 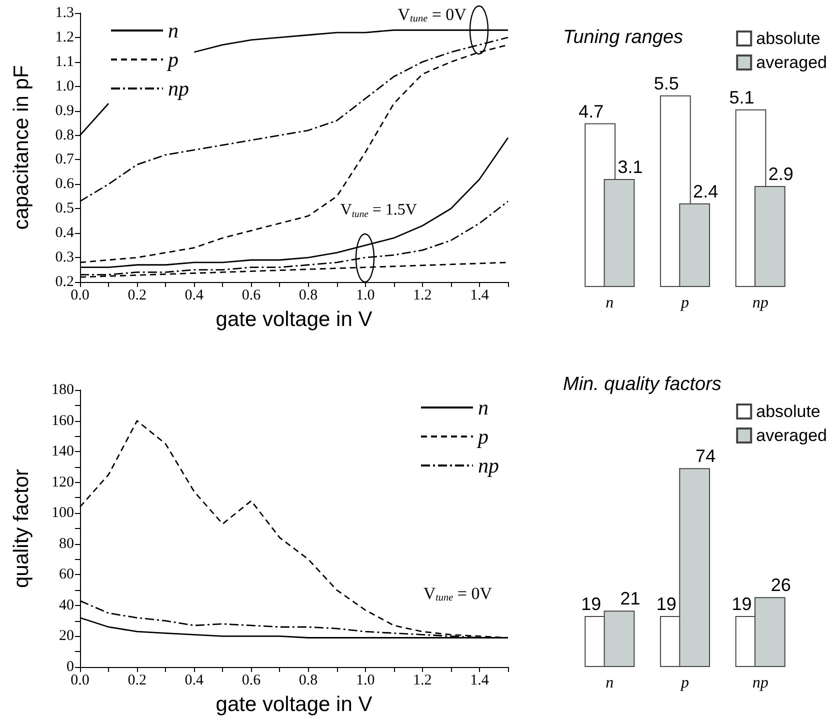 What do you see at coordinates (64, 184) in the screenshot?
I see `y-tick-label: 0.6` at bounding box center [64, 184].